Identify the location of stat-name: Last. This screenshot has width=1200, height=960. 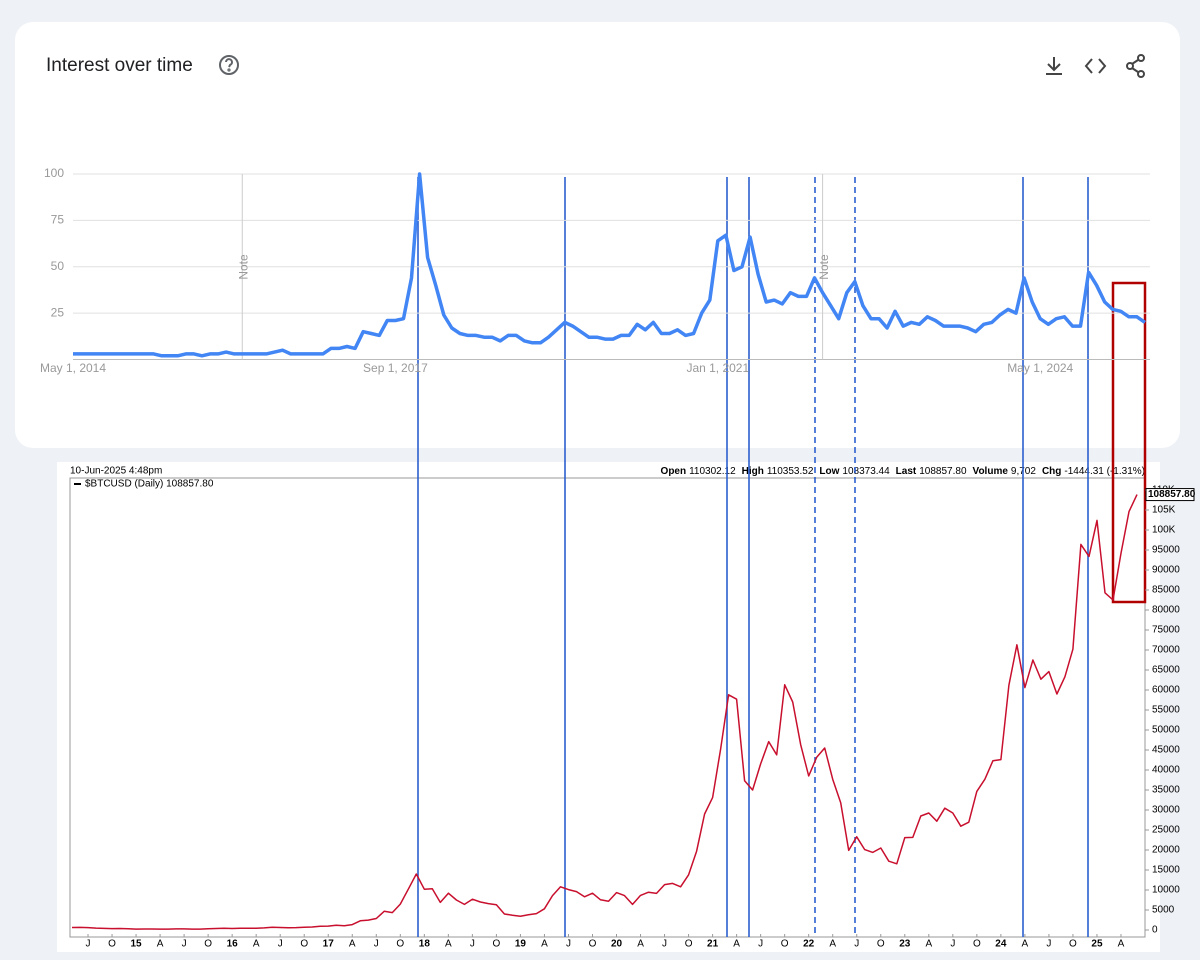
(906, 471).